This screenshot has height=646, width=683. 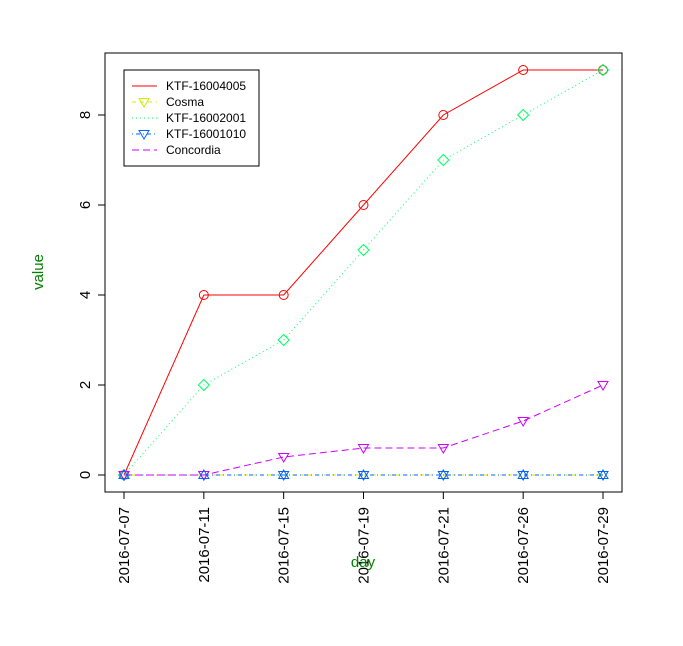 What do you see at coordinates (206, 86) in the screenshot?
I see `legend-label: KTF-16004005` at bounding box center [206, 86].